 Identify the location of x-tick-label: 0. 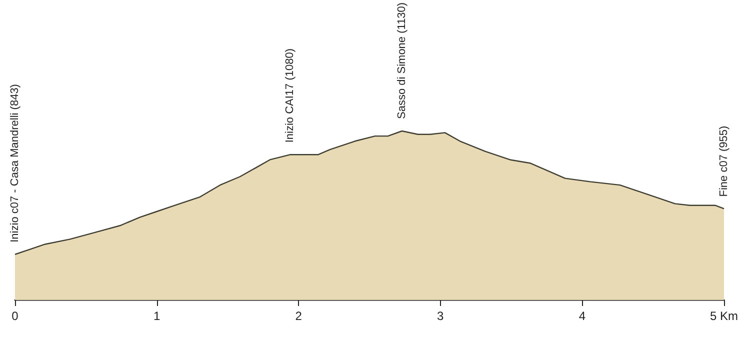
(15, 316).